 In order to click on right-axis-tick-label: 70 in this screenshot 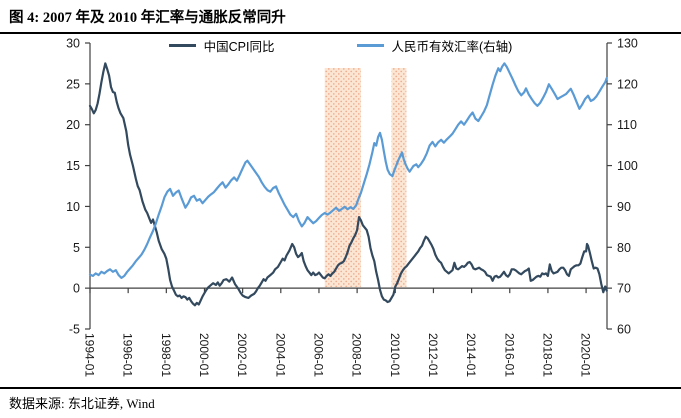, I will do `click(624, 289)`.